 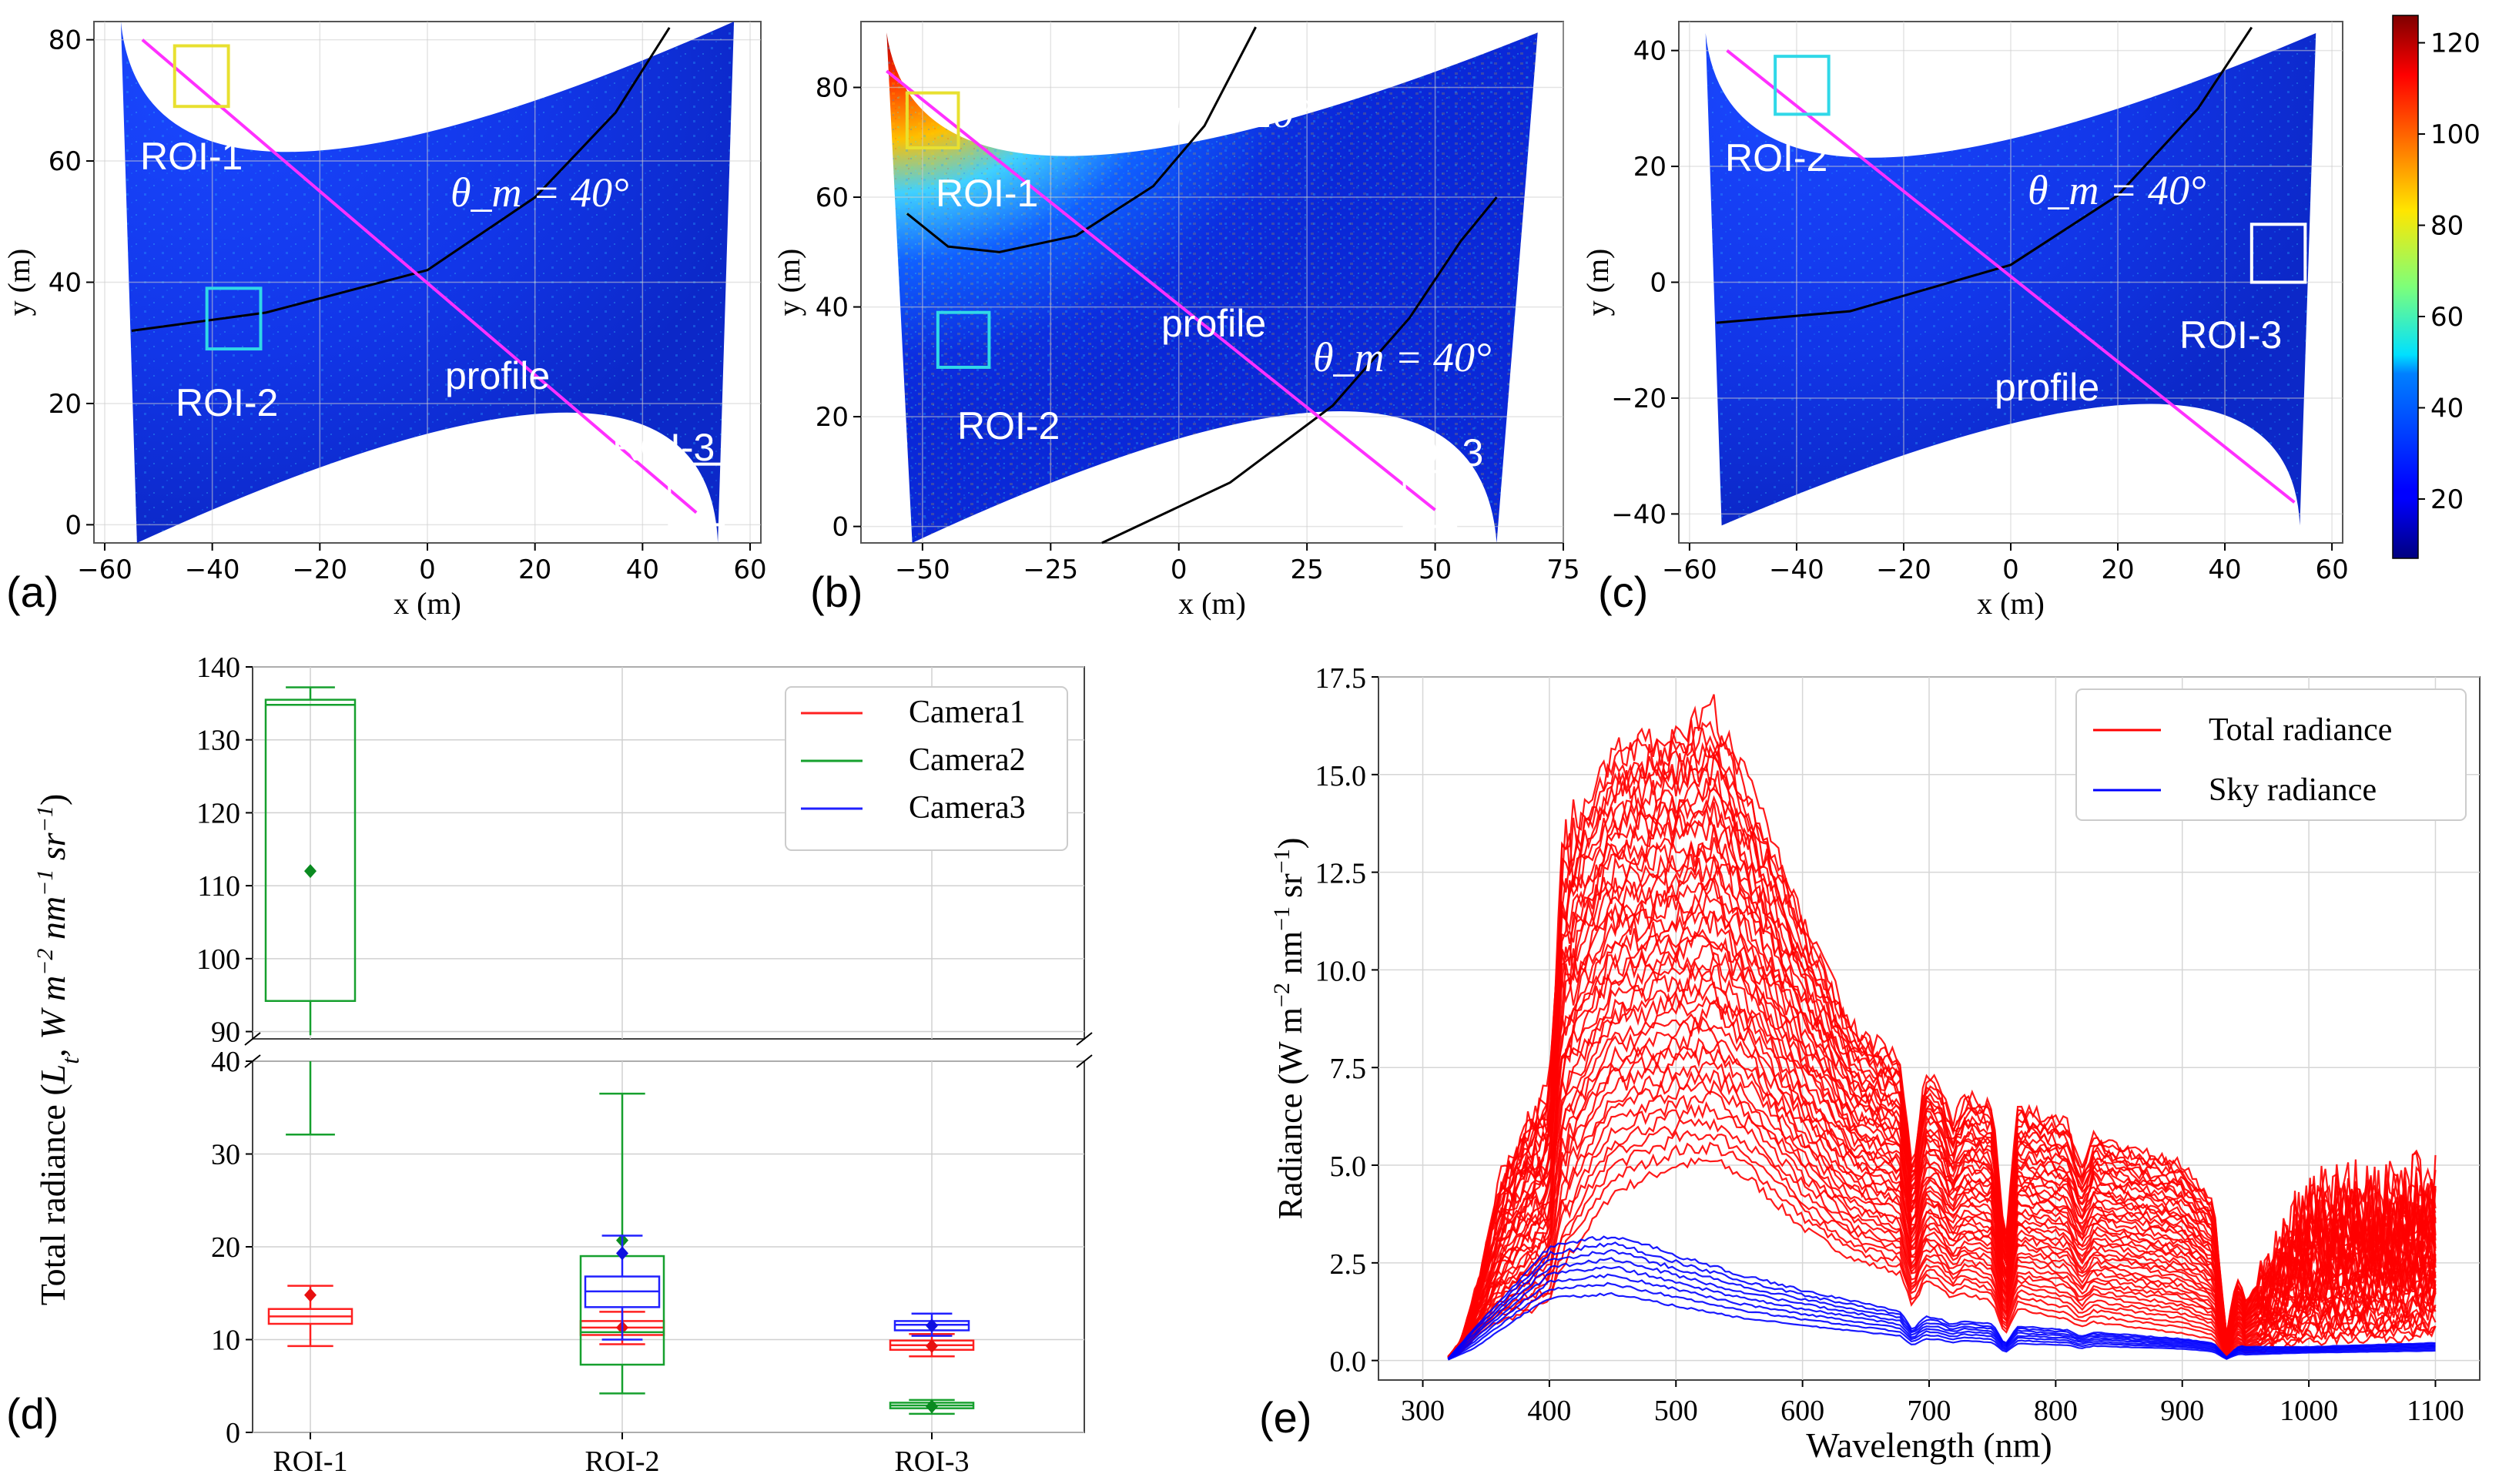 What do you see at coordinates (218, 668) in the screenshot?
I see `y-tick-label: 140` at bounding box center [218, 668].